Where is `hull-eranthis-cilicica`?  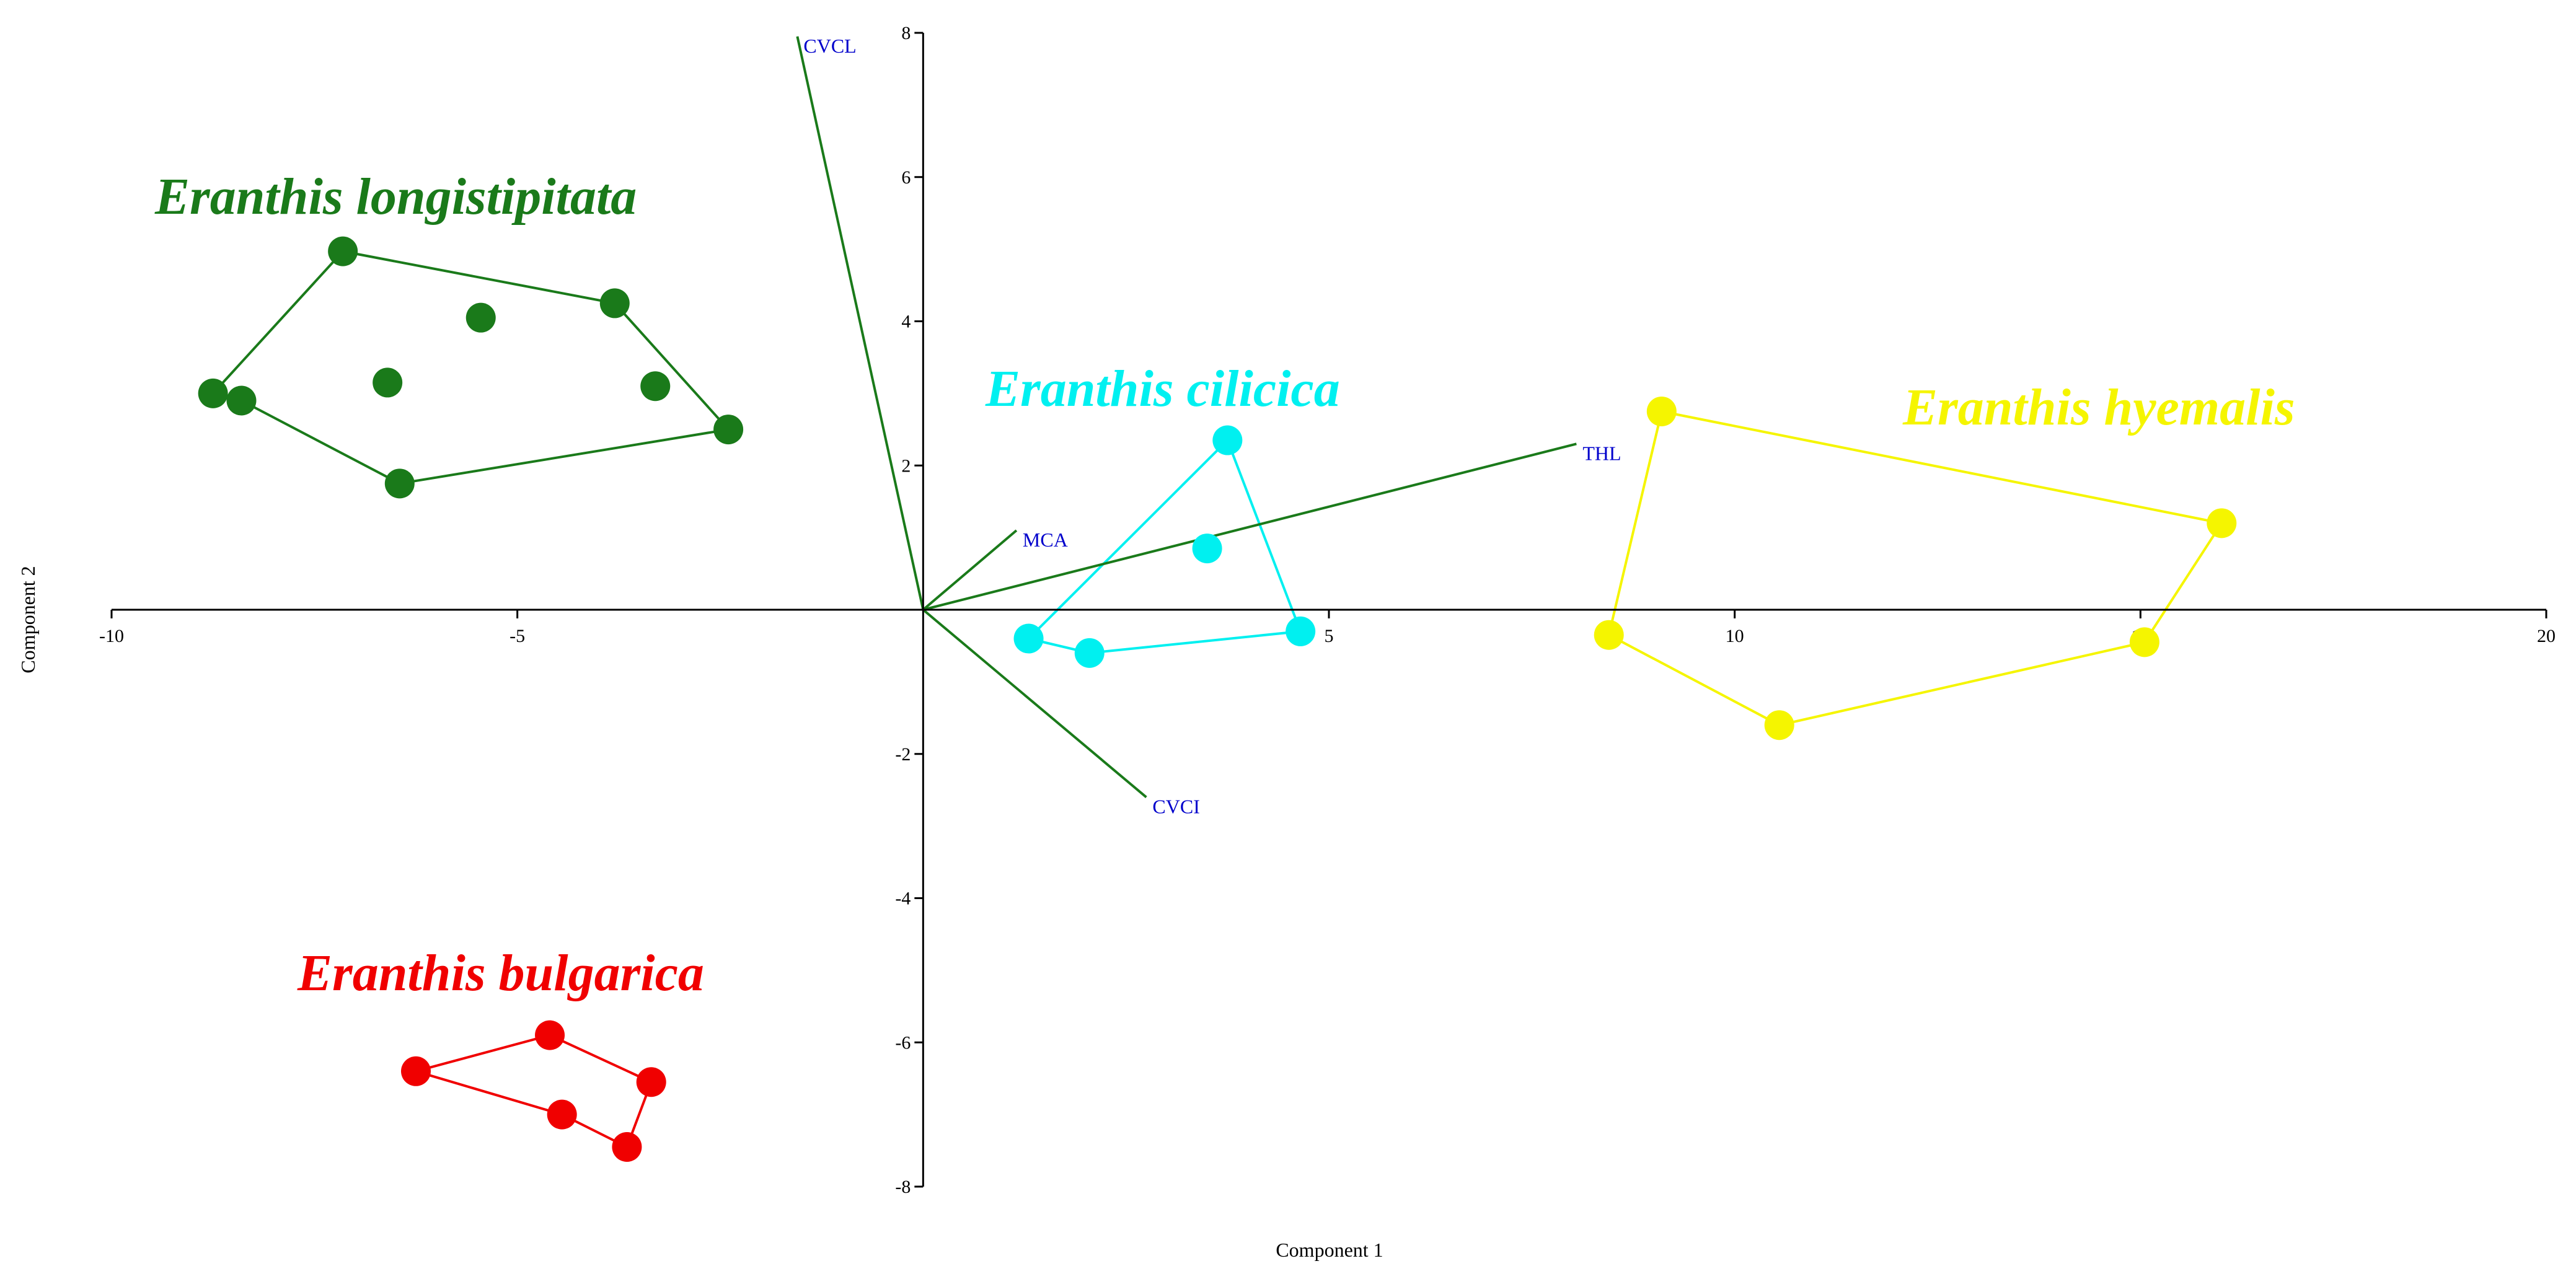
hull-eranthis-cilicica is located at coordinates (1164, 545).